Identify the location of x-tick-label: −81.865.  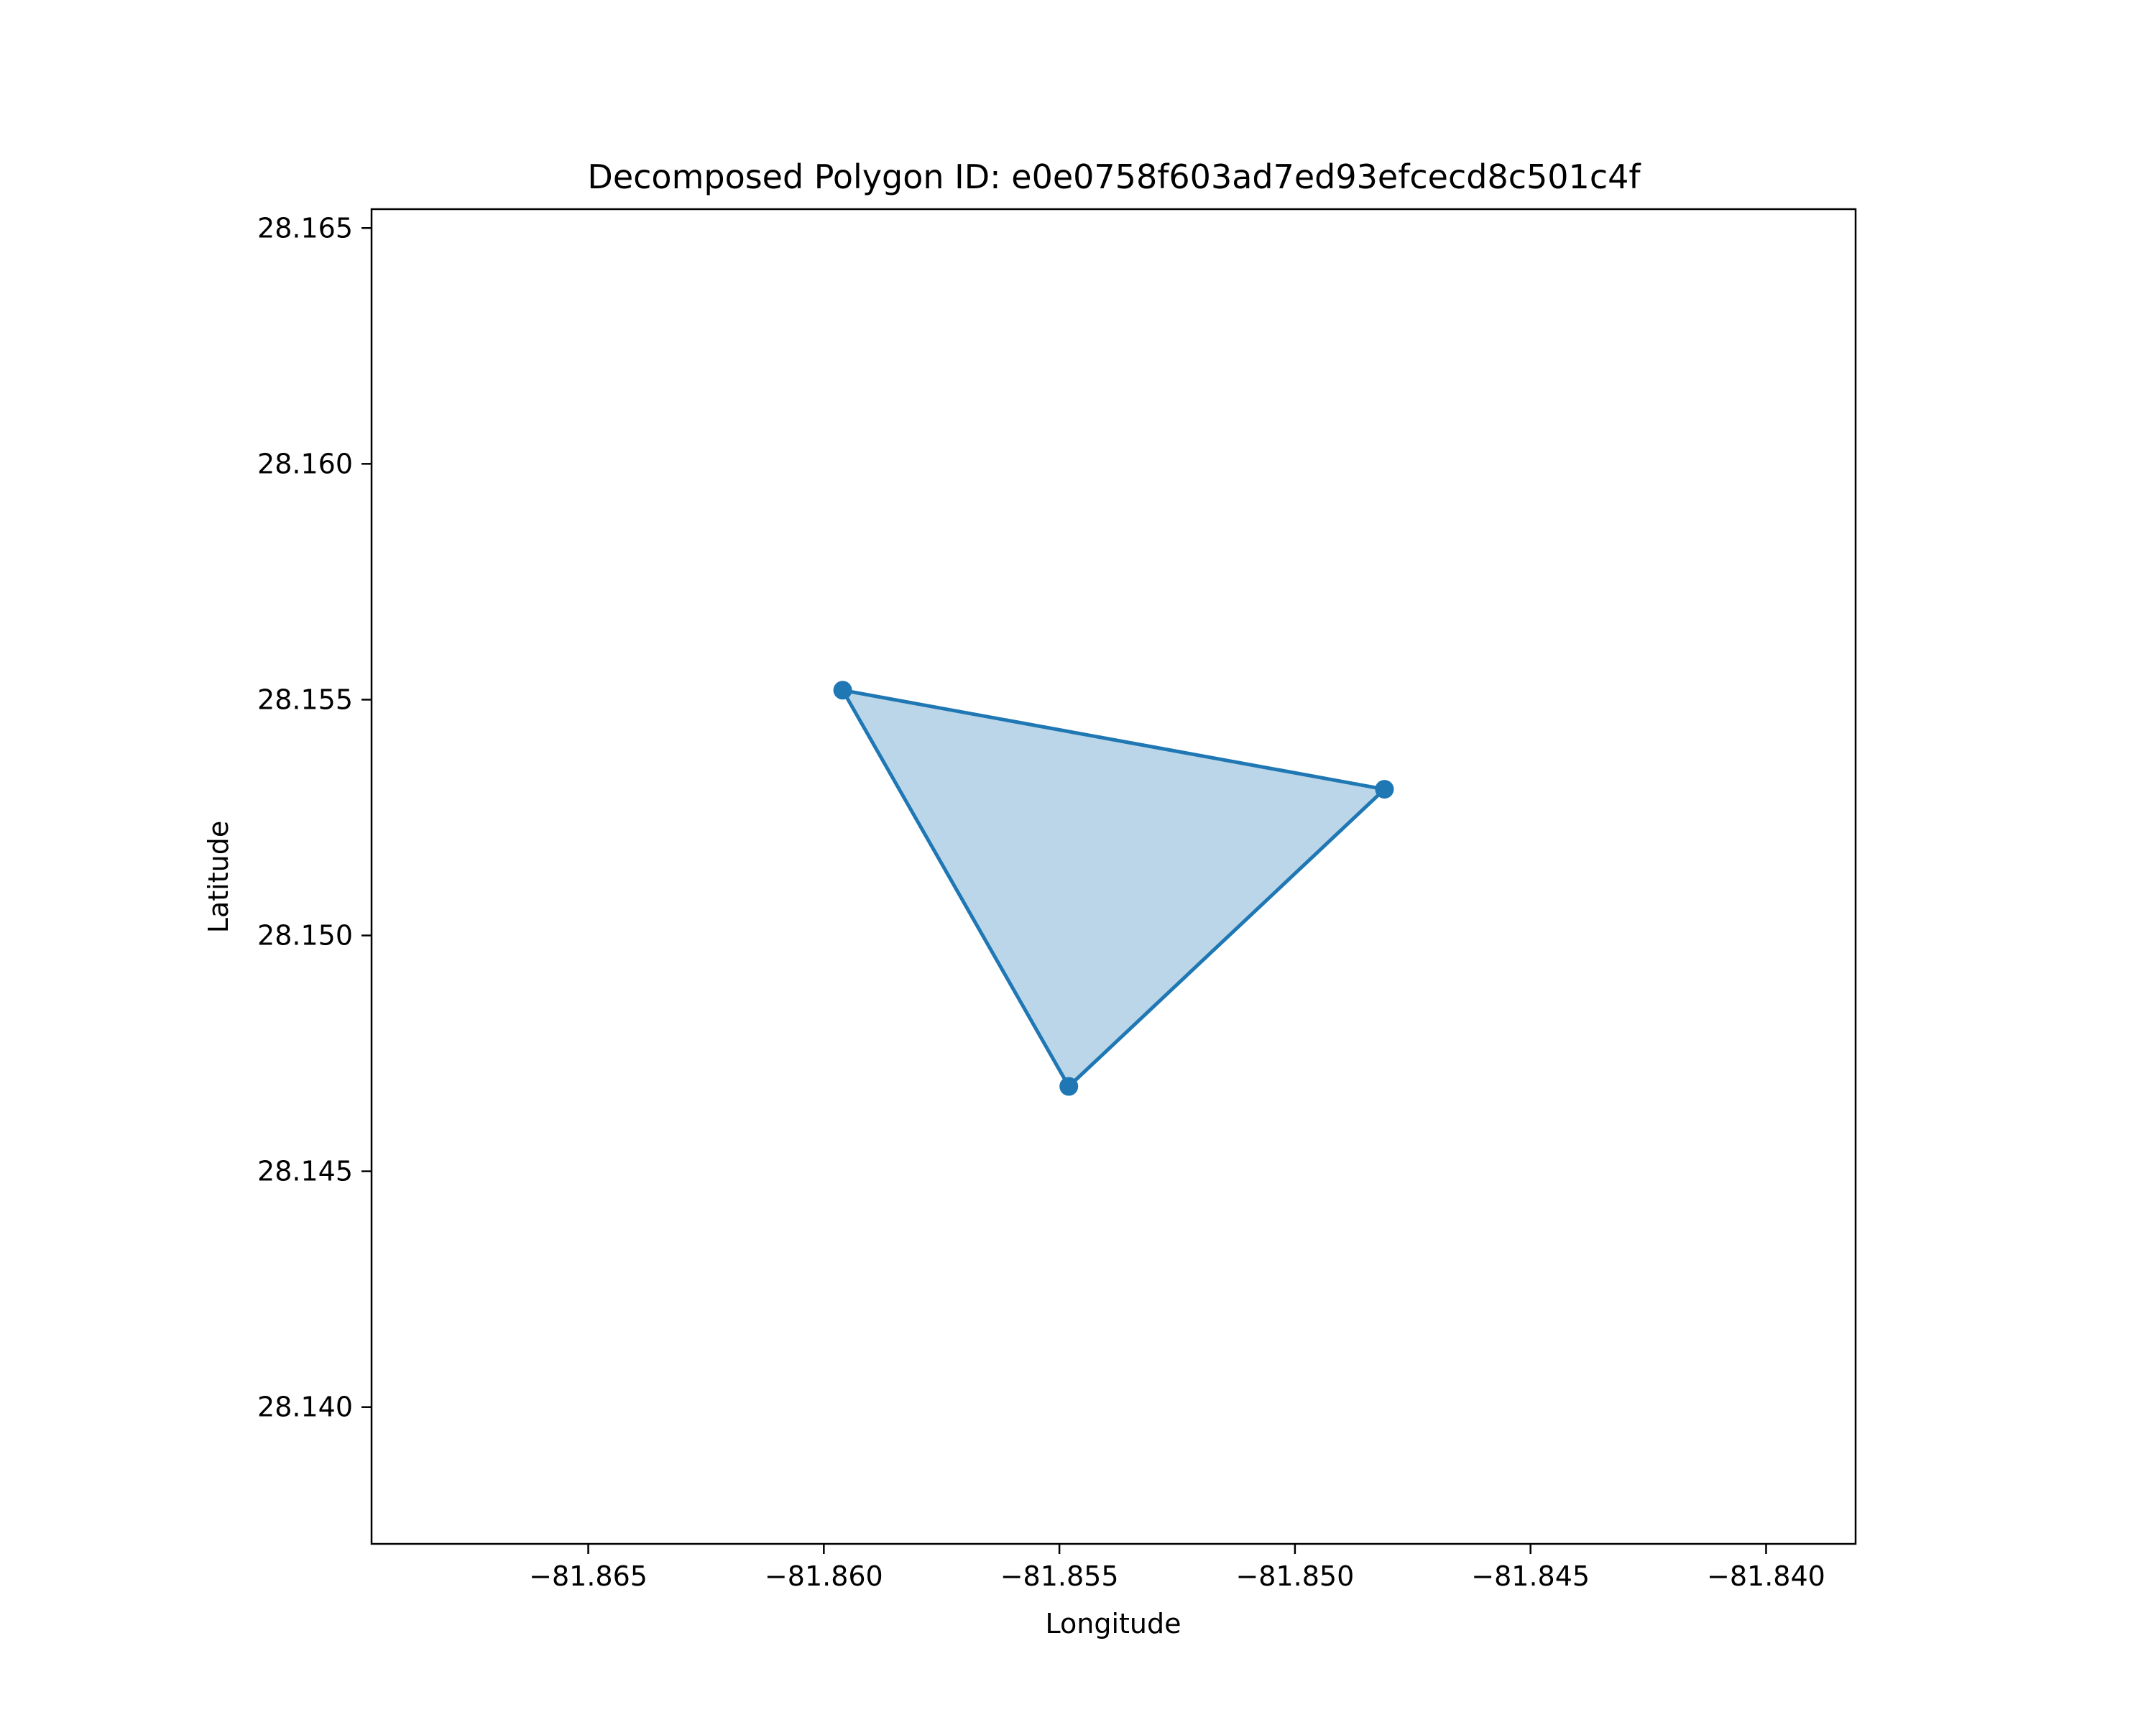
(588, 1576).